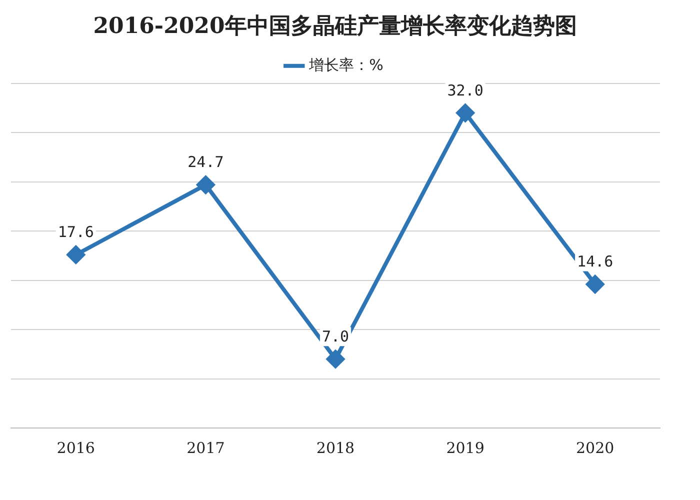  Describe the element at coordinates (595, 447) in the screenshot. I see `x-tick-label: 2020` at that location.